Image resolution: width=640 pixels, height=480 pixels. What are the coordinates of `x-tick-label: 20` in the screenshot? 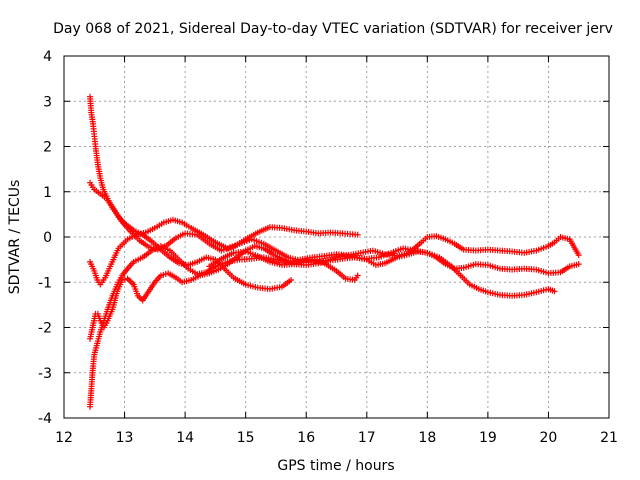 It's located at (549, 438).